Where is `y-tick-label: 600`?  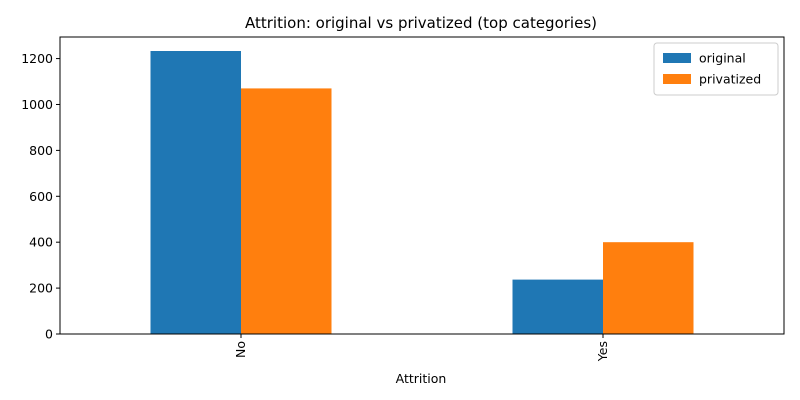
y-tick-label: 600 is located at coordinates (41, 196).